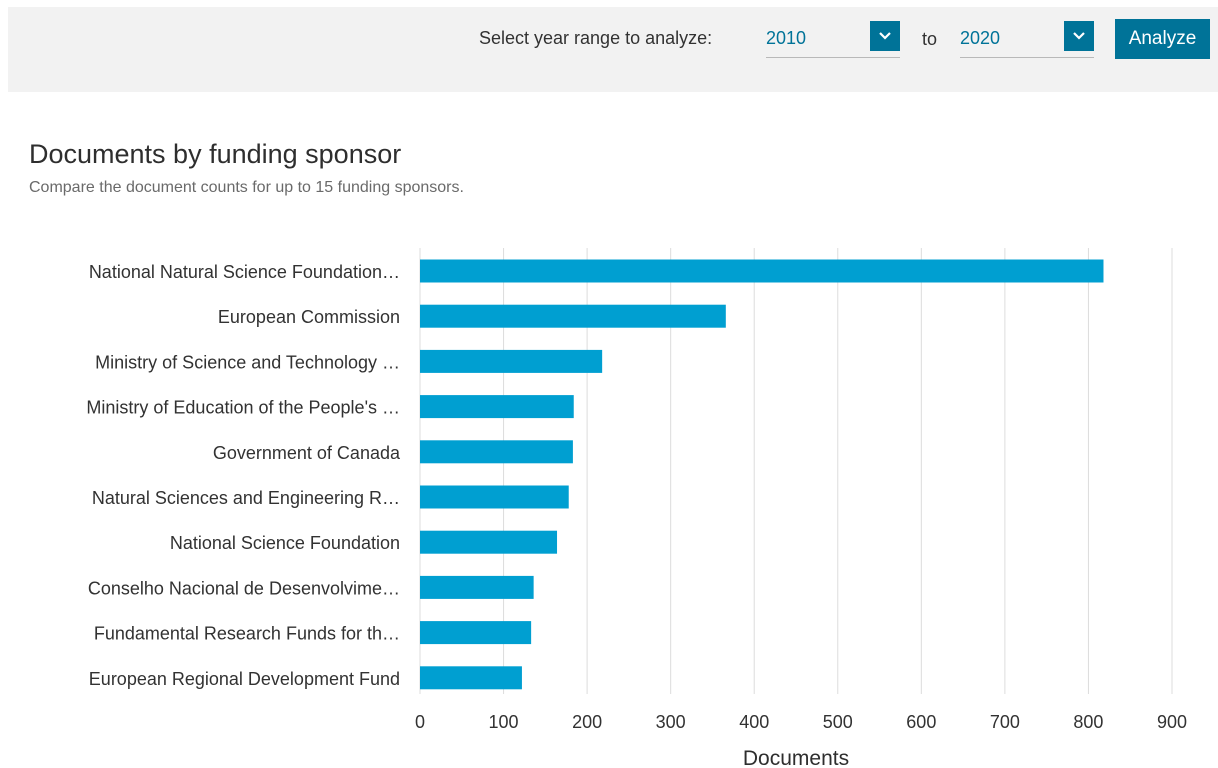 The height and width of the screenshot is (768, 1218). What do you see at coordinates (786, 38) in the screenshot?
I see `from-year-value: 2010` at bounding box center [786, 38].